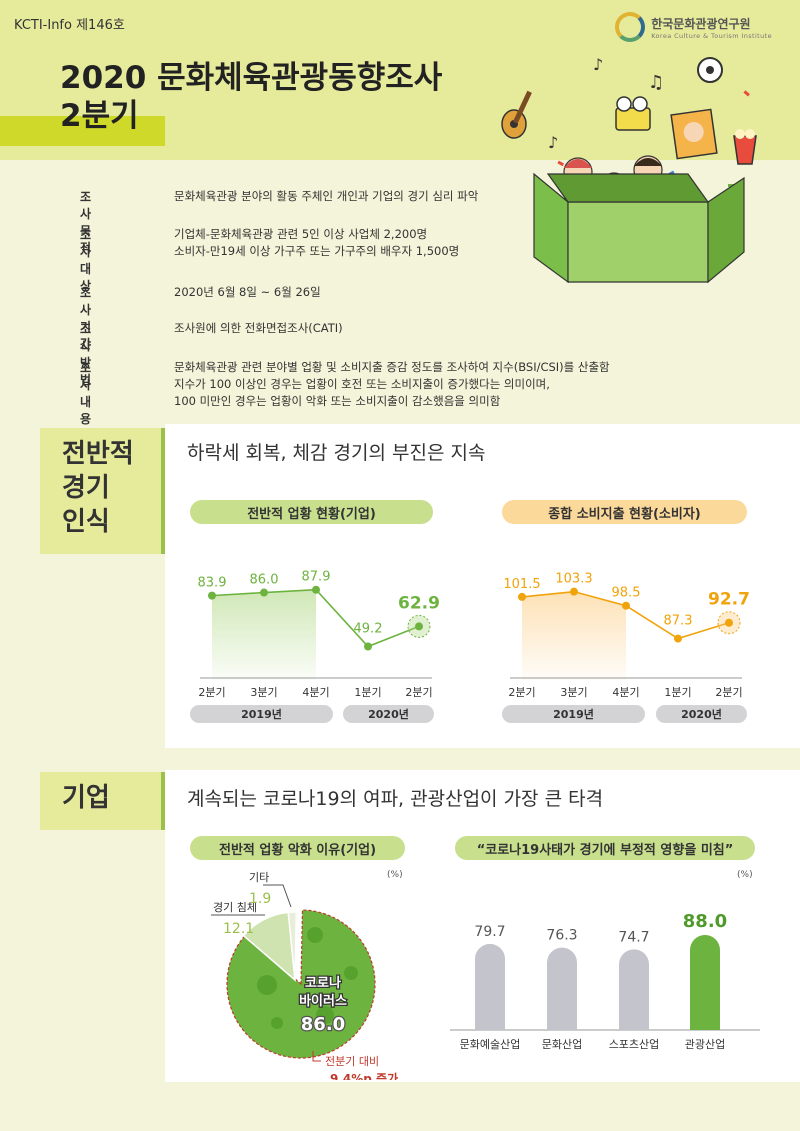 This screenshot has width=800, height=1131. I want to click on content-label: 조사 내용, so click(86, 393).